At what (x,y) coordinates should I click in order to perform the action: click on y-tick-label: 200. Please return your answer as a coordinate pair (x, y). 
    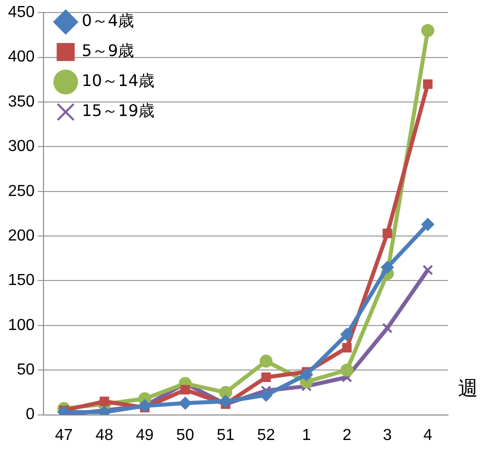
    Looking at the image, I should click on (21, 235).